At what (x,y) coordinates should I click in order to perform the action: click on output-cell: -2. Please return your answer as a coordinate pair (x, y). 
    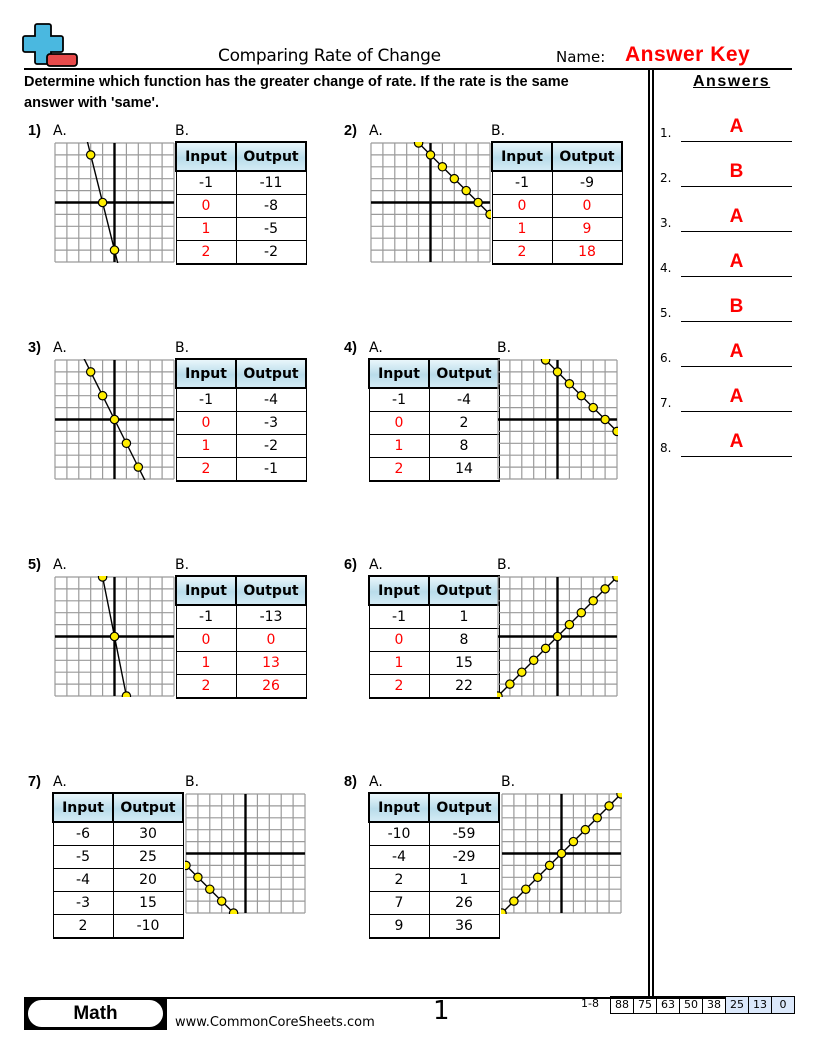
    Looking at the image, I should click on (271, 252).